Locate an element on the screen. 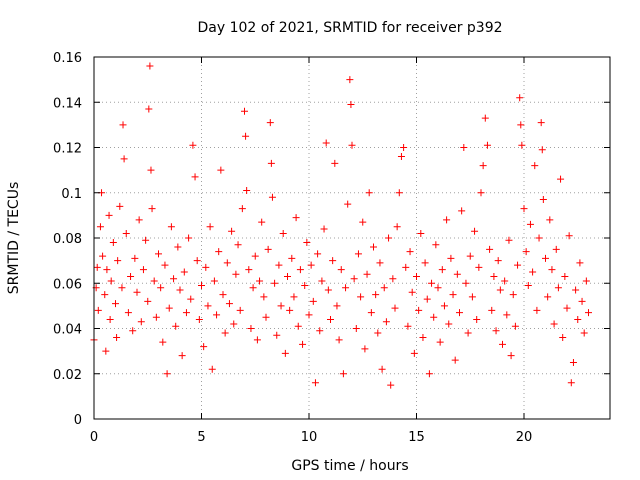 This screenshot has width=640, height=480. x-axis-label: GPS time / hours is located at coordinates (349, 466).